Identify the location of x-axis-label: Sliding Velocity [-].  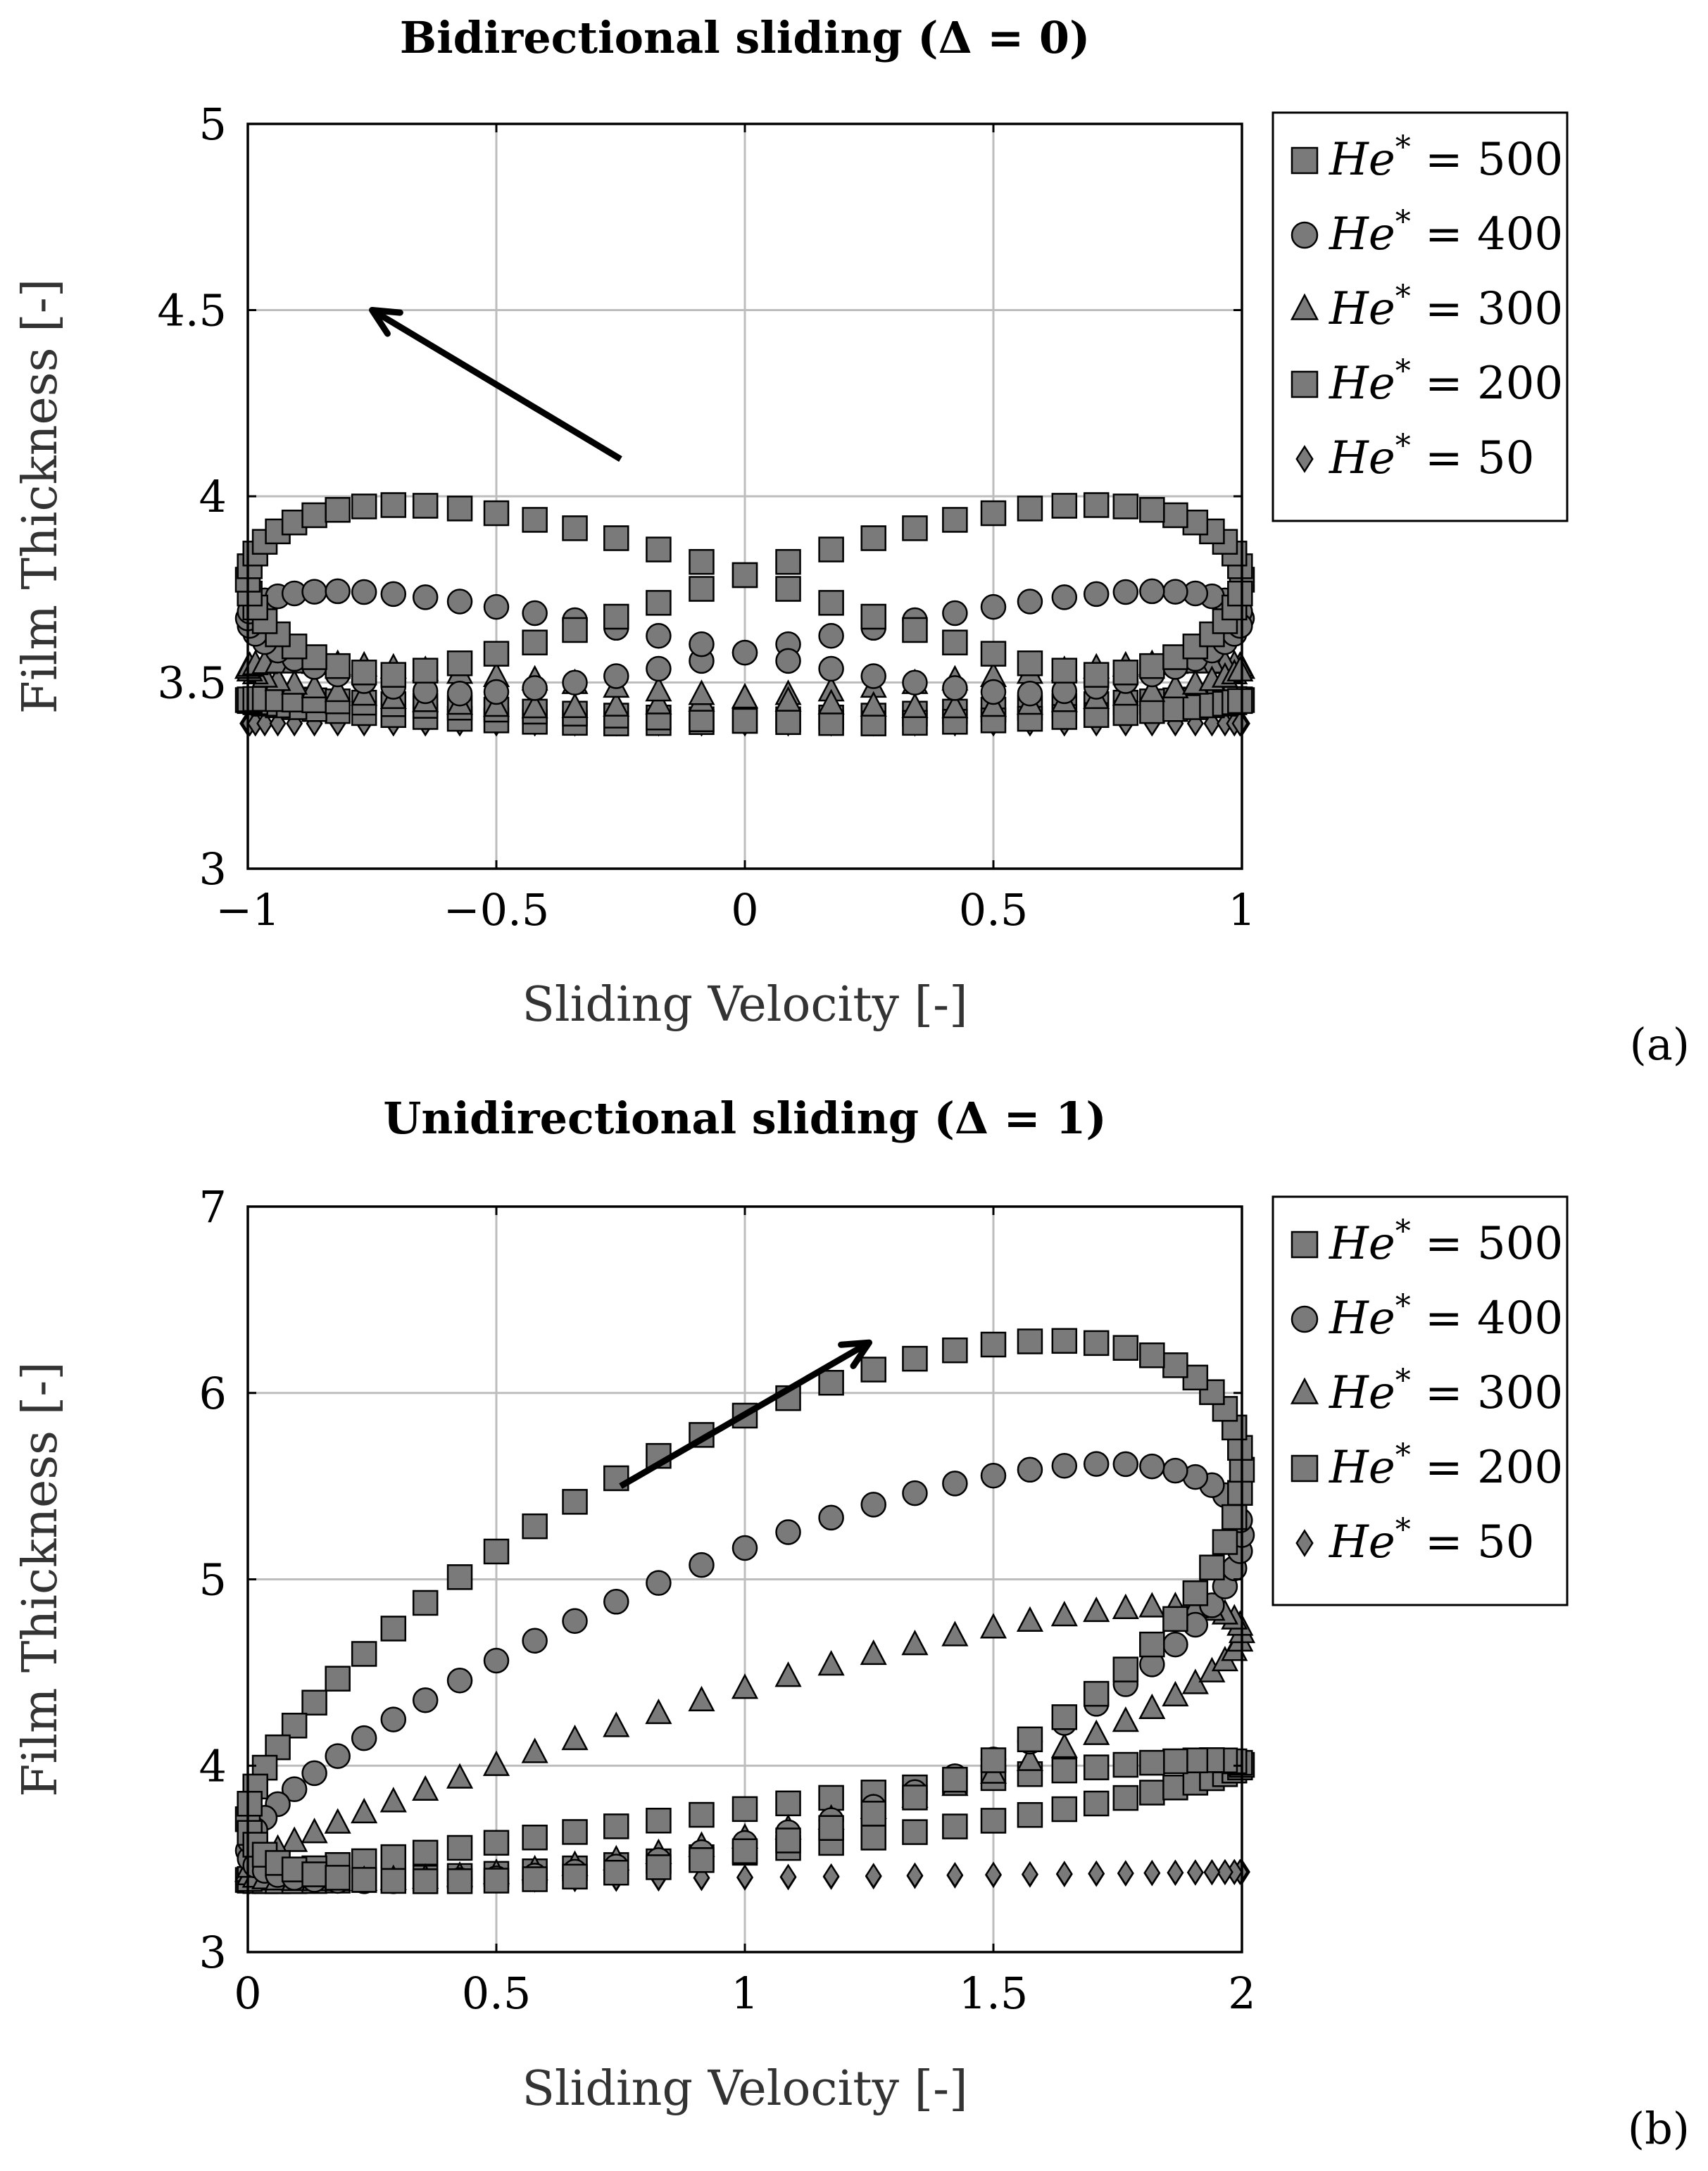
(744, 2089).